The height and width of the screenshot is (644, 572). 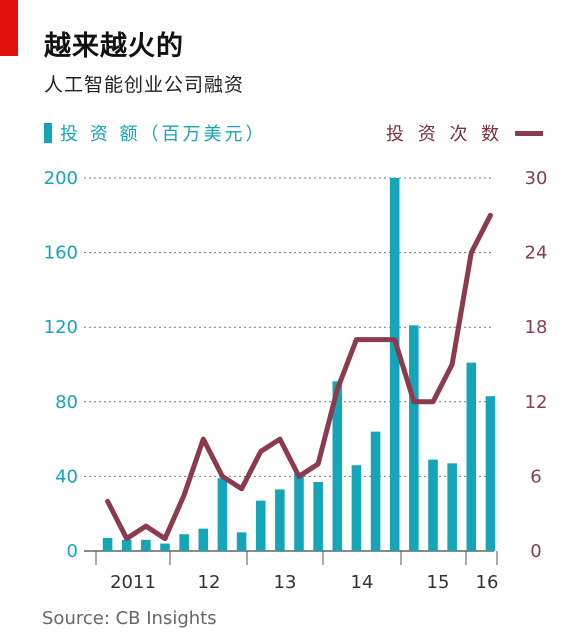 I want to click on axis-x: 2011 12 13 14 15 16, so click(x=297, y=572).